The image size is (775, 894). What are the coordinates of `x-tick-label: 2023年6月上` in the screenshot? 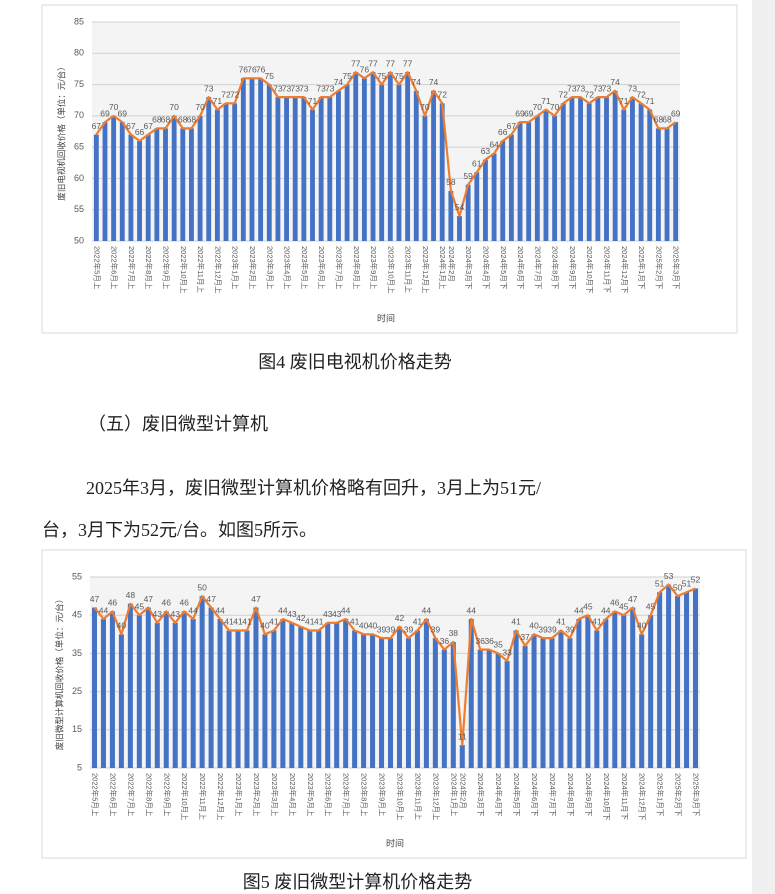 It's located at (329, 795).